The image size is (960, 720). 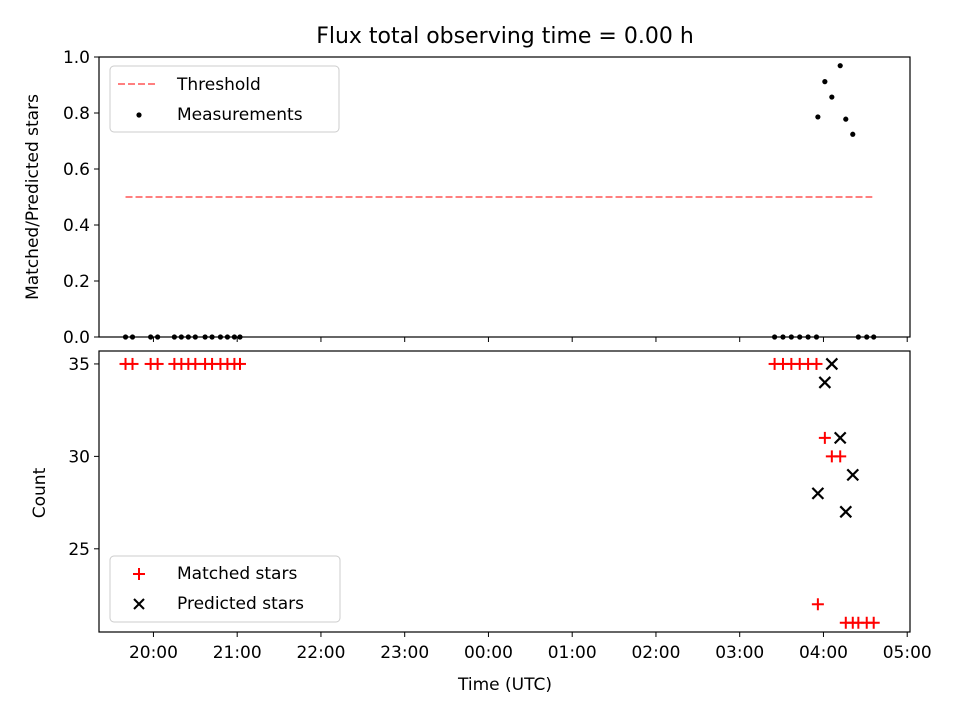 What do you see at coordinates (76, 282) in the screenshot?
I see `top-y-tick-label: 0.2` at bounding box center [76, 282].